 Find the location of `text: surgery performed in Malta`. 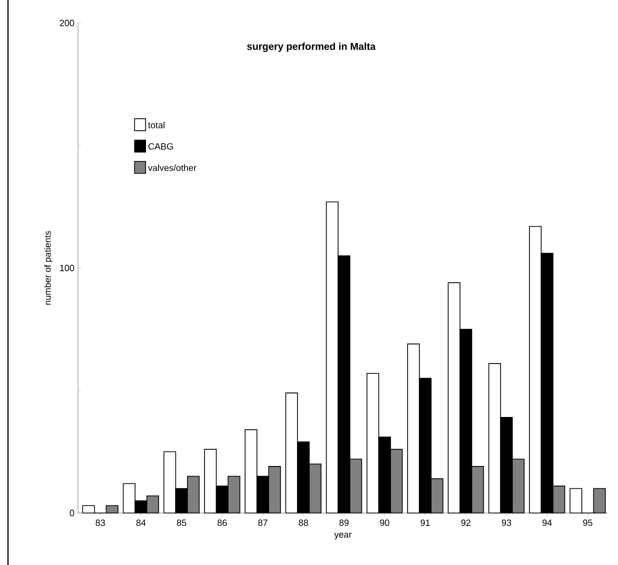

text: surgery performed in Malta is located at coordinates (311, 47).